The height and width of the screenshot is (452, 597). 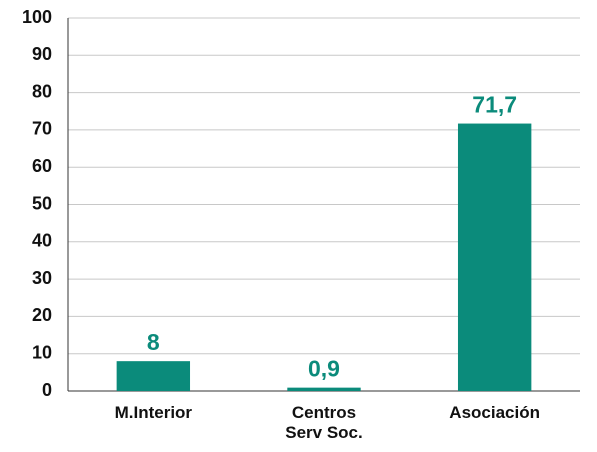 I want to click on y-tick-label: 30, so click(x=42, y=278).